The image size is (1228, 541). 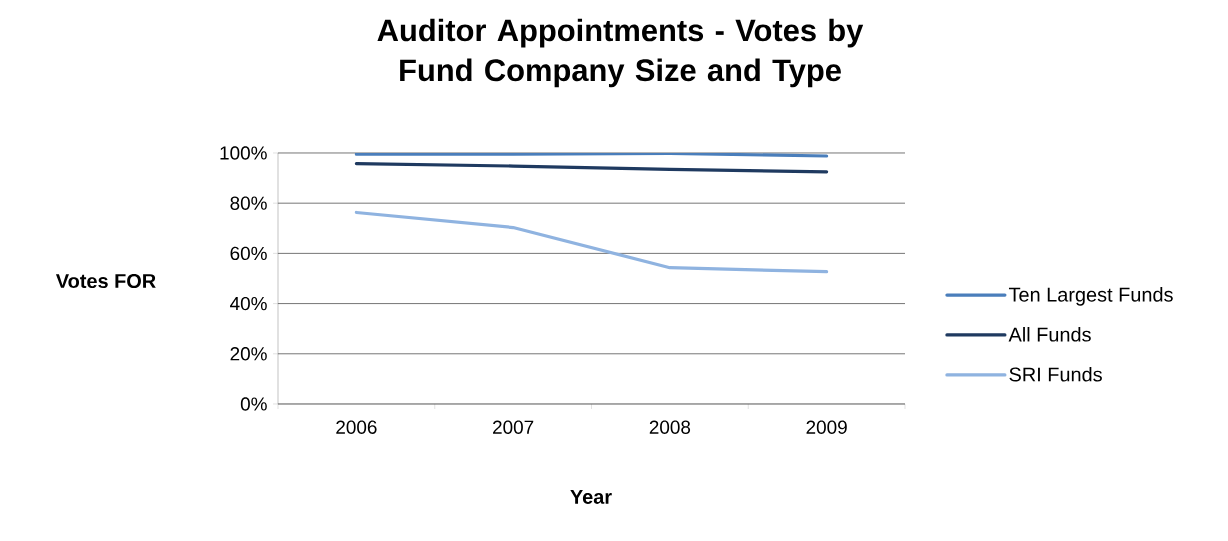 I want to click on x-tick-label: 2008, so click(x=670, y=427).